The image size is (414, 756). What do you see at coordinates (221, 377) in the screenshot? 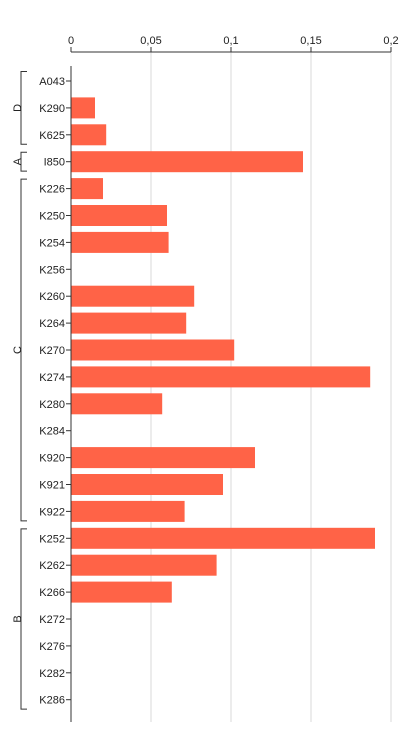
I see `bar-k274` at bounding box center [221, 377].